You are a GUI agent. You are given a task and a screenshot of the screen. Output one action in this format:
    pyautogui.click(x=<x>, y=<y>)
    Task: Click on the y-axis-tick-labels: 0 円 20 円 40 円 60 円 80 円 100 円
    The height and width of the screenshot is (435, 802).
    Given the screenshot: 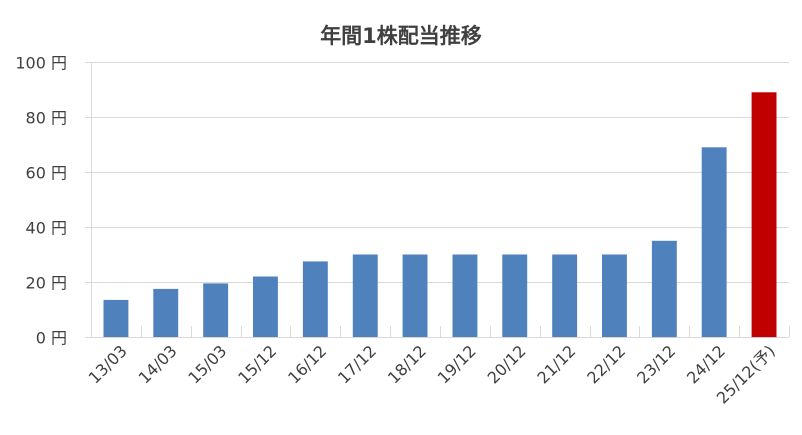 What is the action you would take?
    pyautogui.click(x=41, y=201)
    